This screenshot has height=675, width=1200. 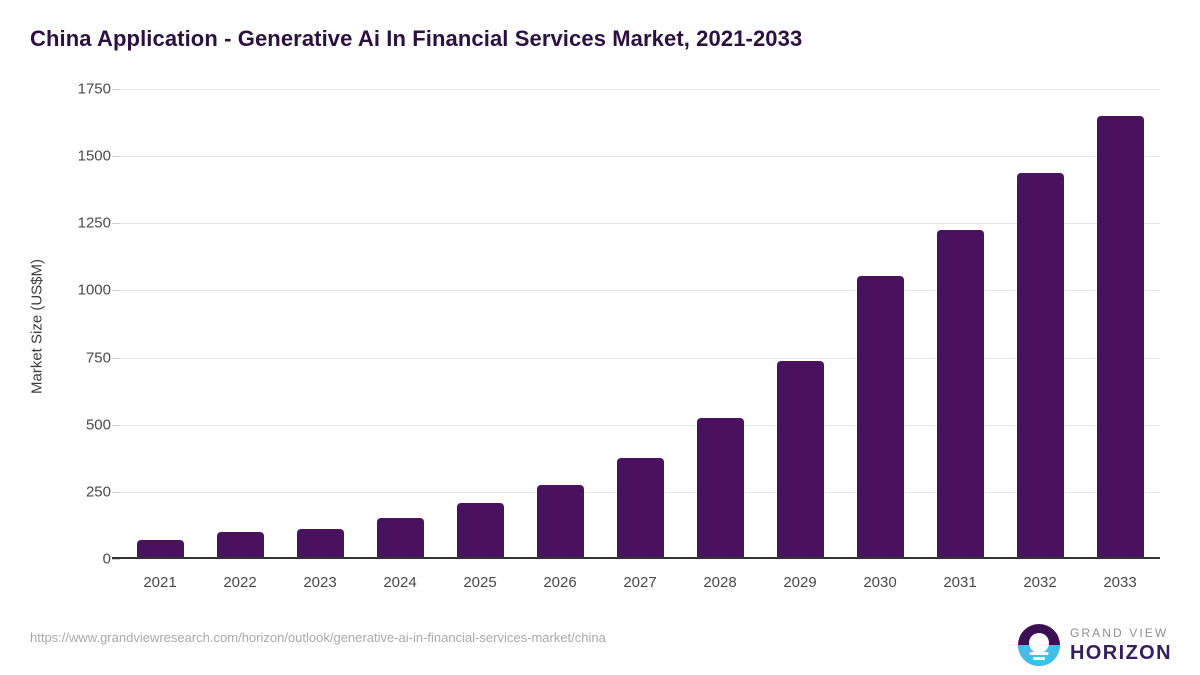 I want to click on bar-2023, so click(x=320, y=543).